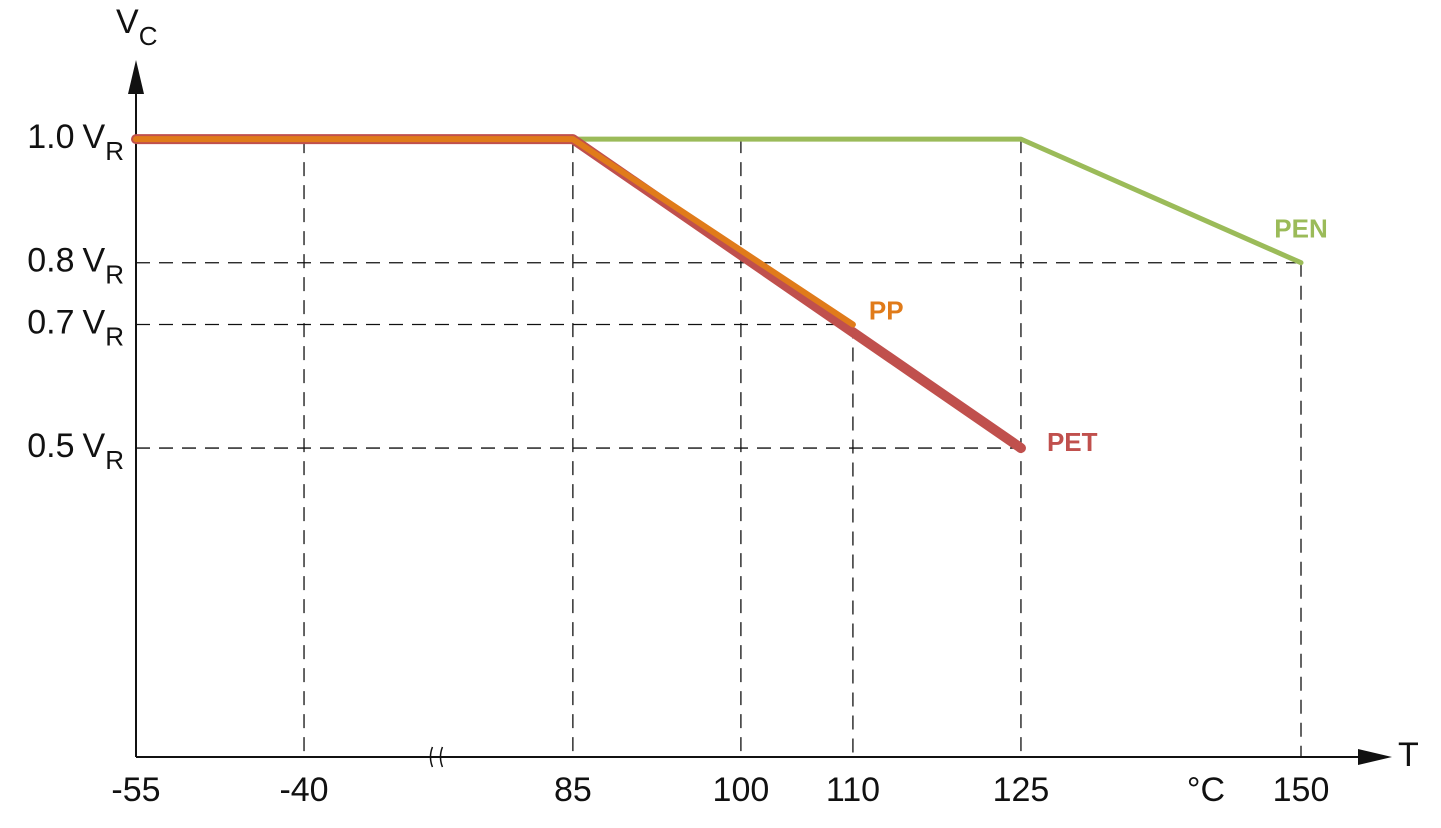 The height and width of the screenshot is (828, 1441). Describe the element at coordinates (494, 232) in the screenshot. I see `series-line` at that location.